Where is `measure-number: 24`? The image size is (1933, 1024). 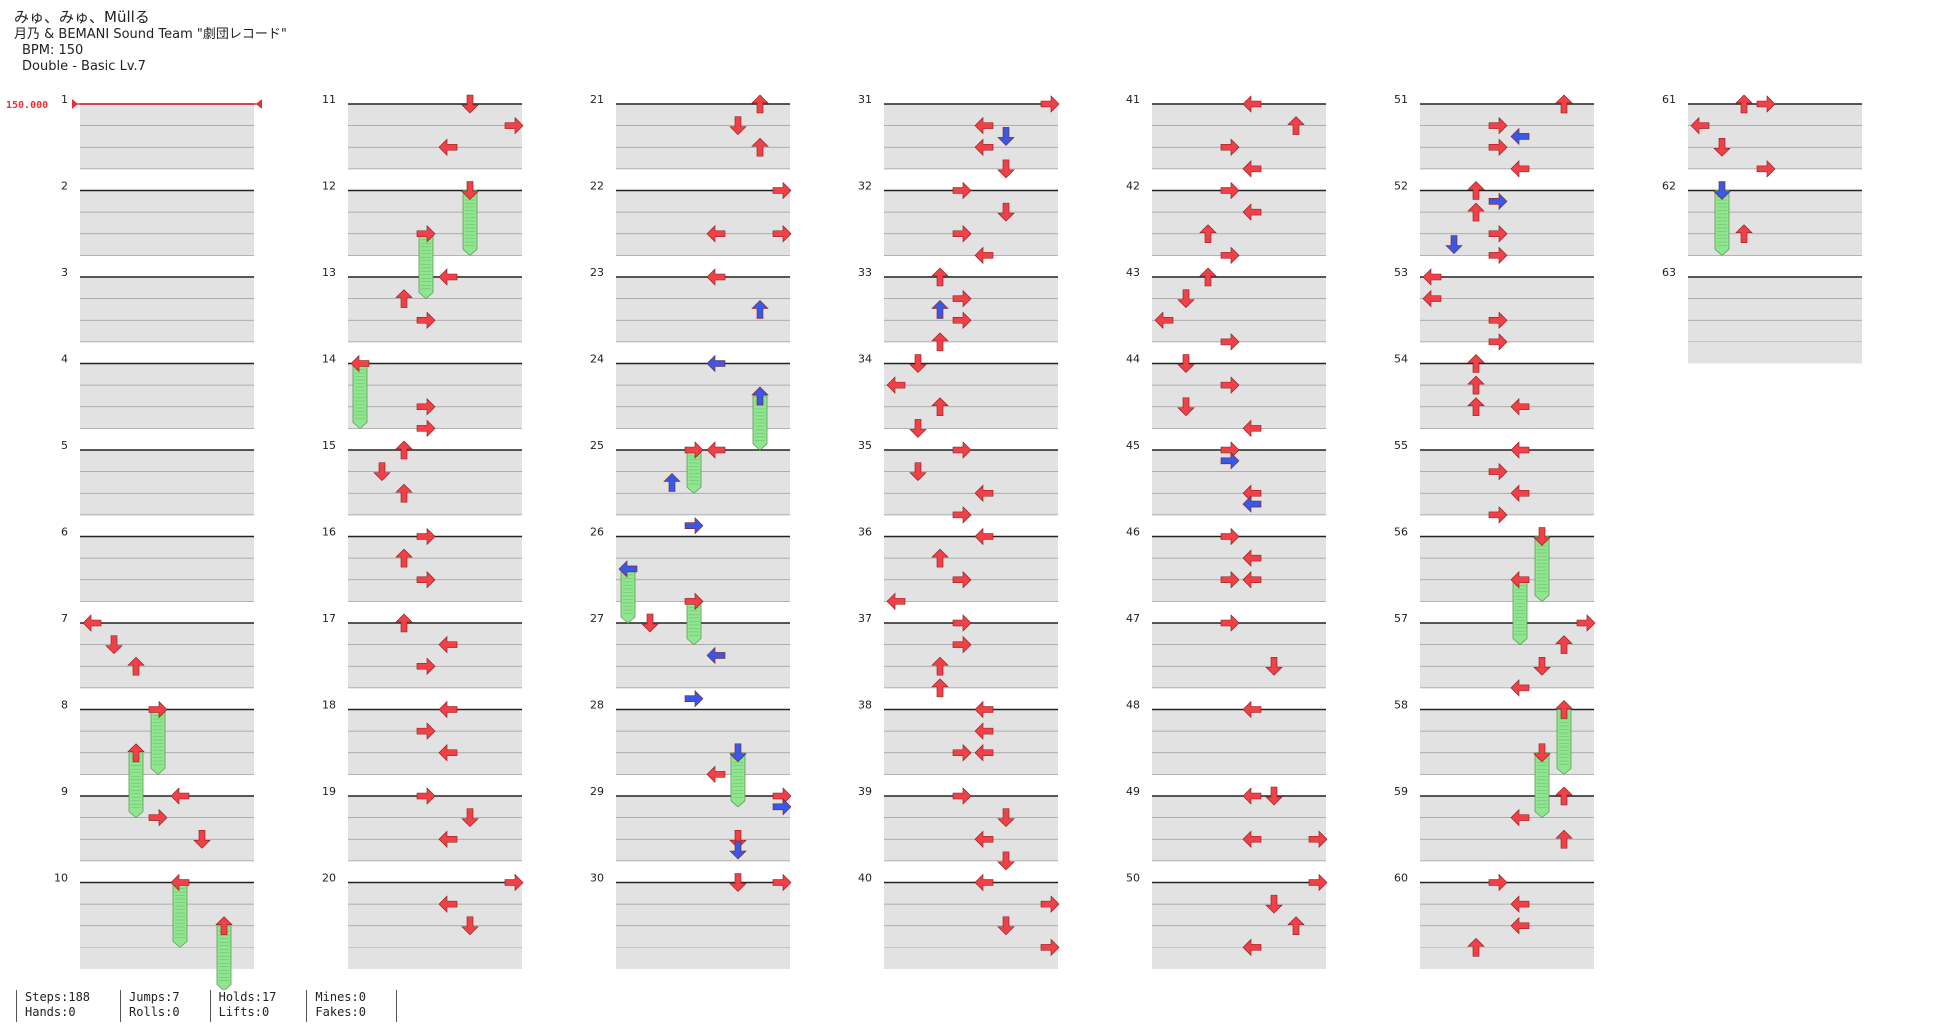 measure-number: 24 is located at coordinates (597, 359).